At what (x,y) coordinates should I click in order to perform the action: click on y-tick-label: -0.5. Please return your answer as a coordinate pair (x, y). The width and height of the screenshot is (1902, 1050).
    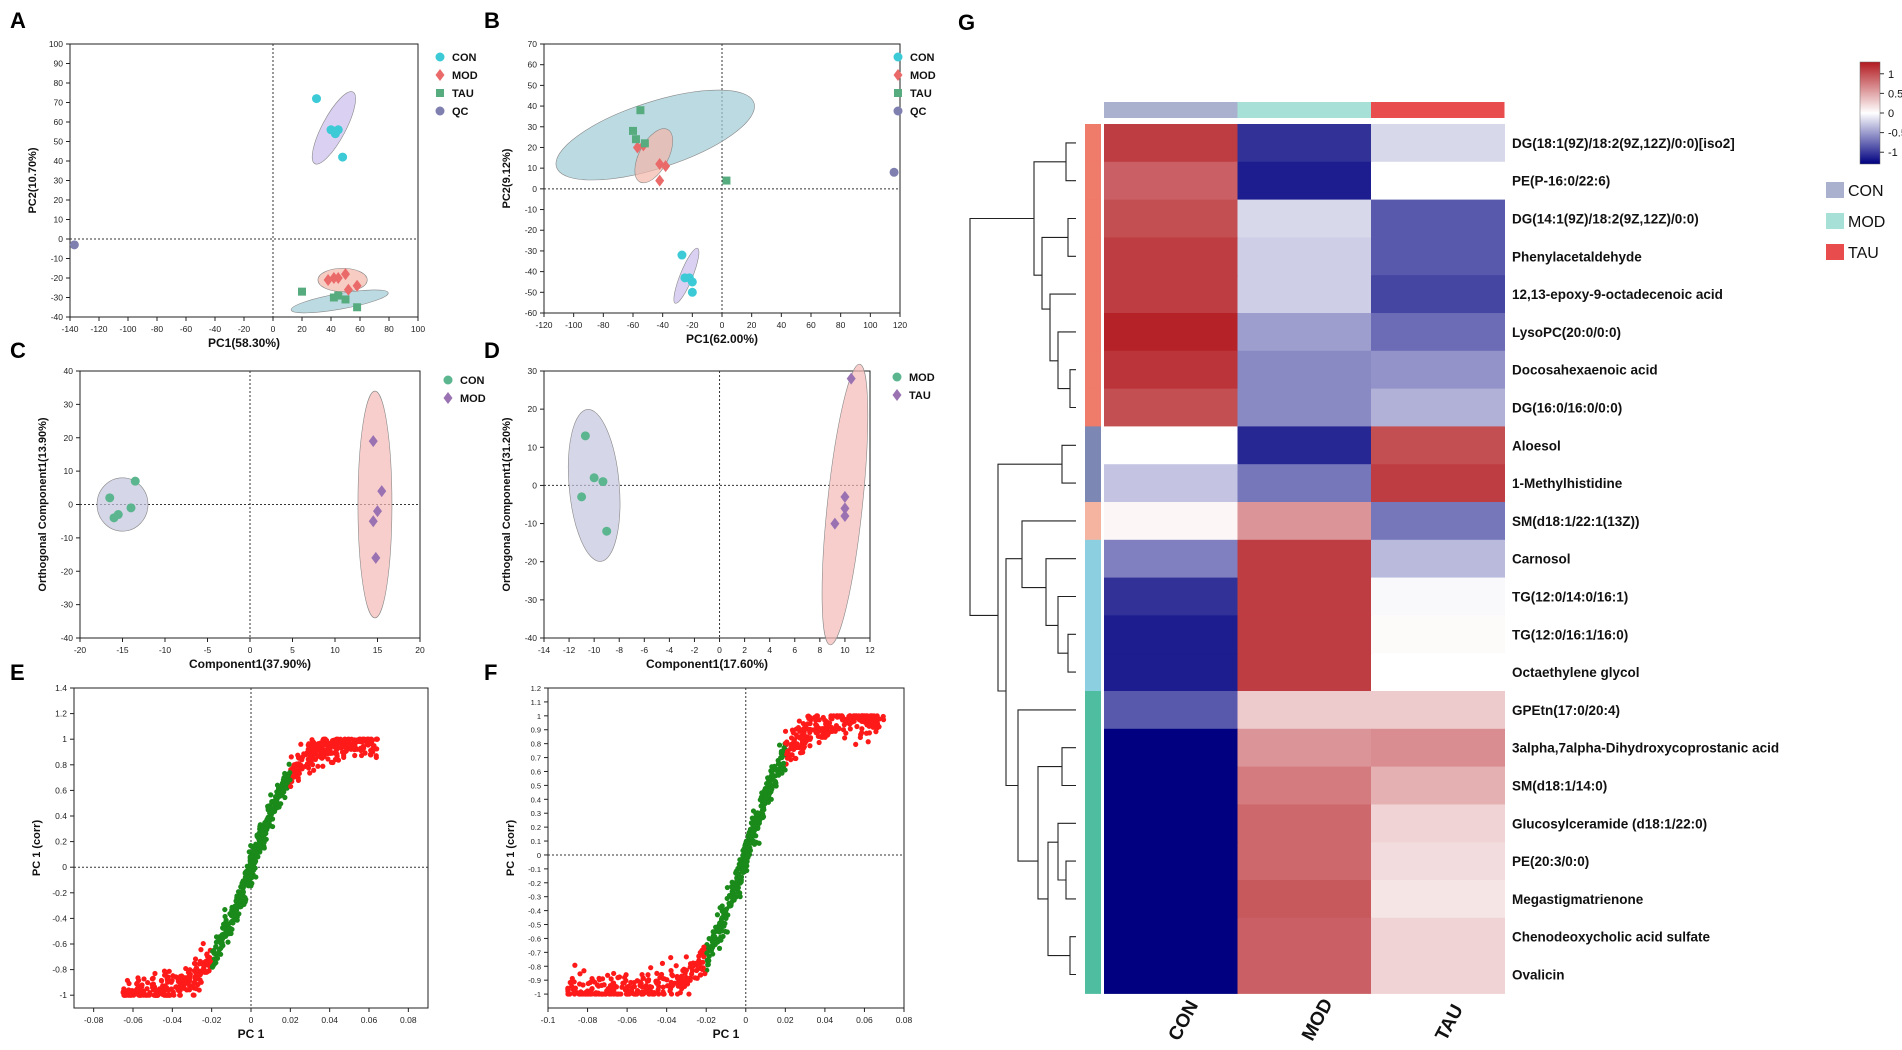
    Looking at the image, I should click on (534, 925).